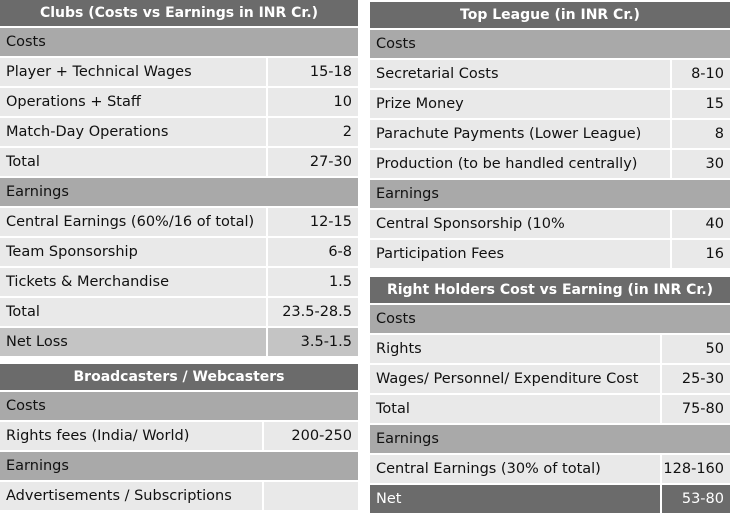 The width and height of the screenshot is (730, 513). I want to click on row-label: Participation Fees, so click(520, 254).